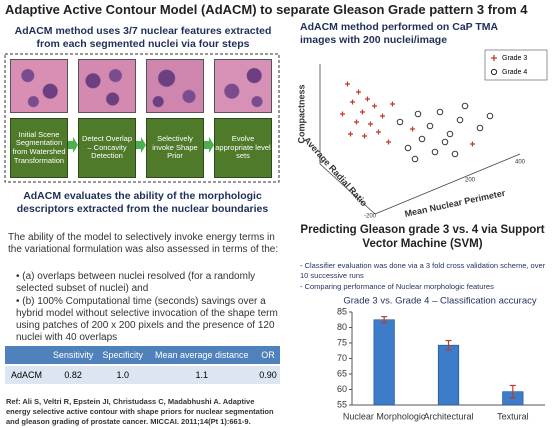 The width and height of the screenshot is (553, 428). Describe the element at coordinates (342, 342) in the screenshot. I see `y-tick-label: 75` at that location.